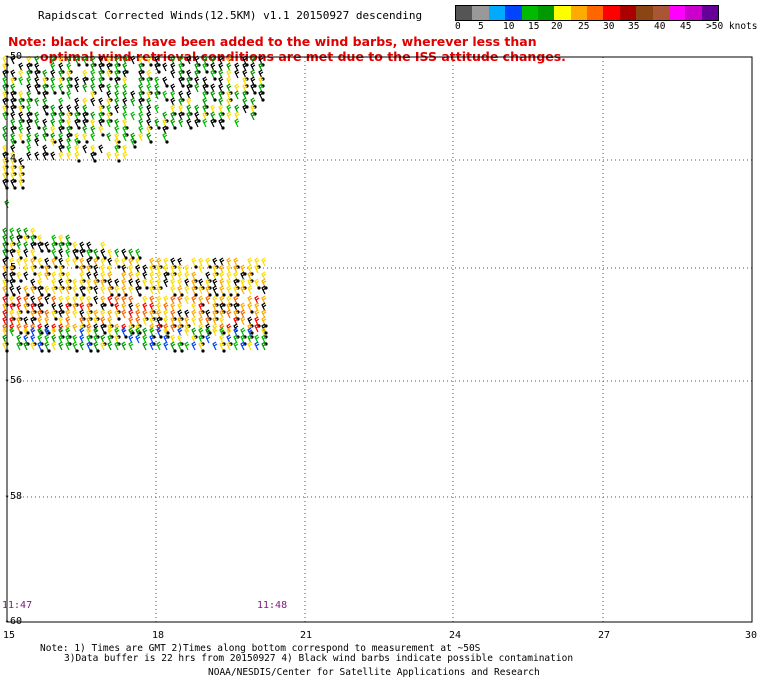 The width and height of the screenshot is (760, 688). Describe the element at coordinates (587, 13) in the screenshot. I see `wind-speed-color-legend` at that location.